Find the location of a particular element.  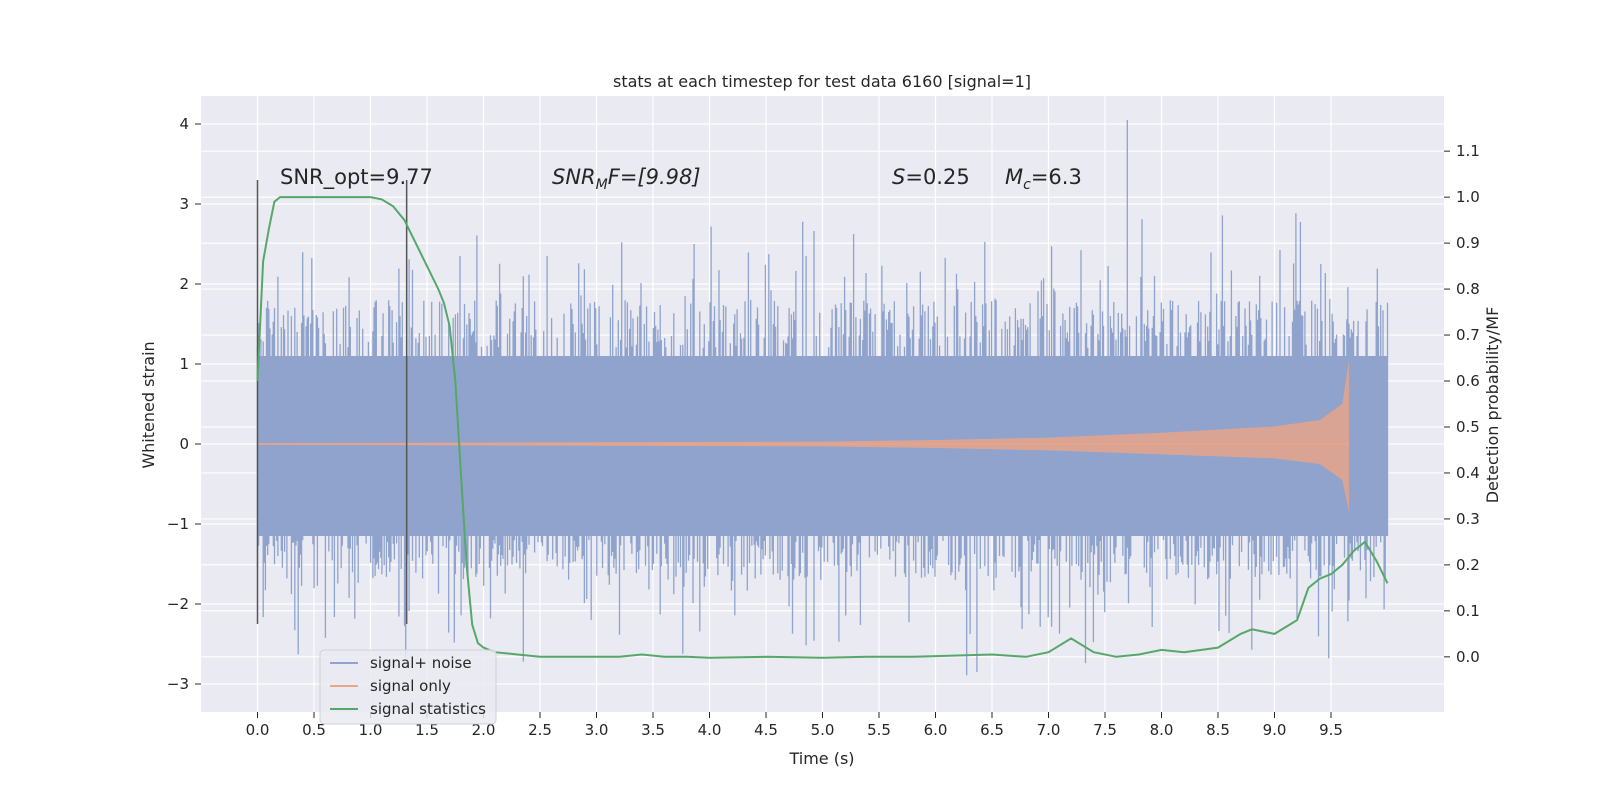

legend-label-signal-statistics: signal statistics is located at coordinates (428, 709).